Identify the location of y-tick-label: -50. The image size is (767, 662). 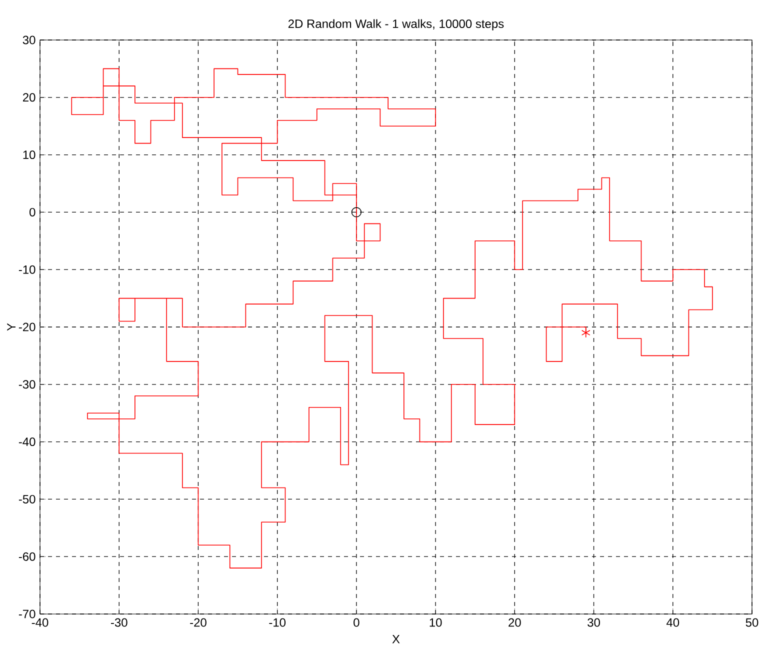
(27, 499).